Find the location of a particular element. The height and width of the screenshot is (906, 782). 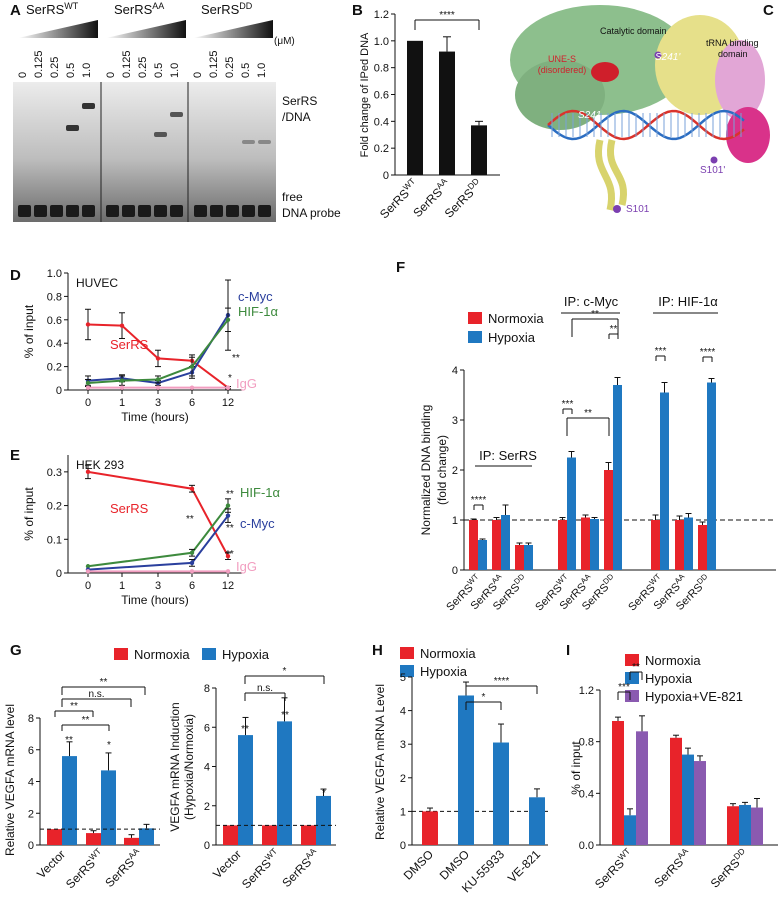

concentration-wedge is located at coordinates (146, 29).